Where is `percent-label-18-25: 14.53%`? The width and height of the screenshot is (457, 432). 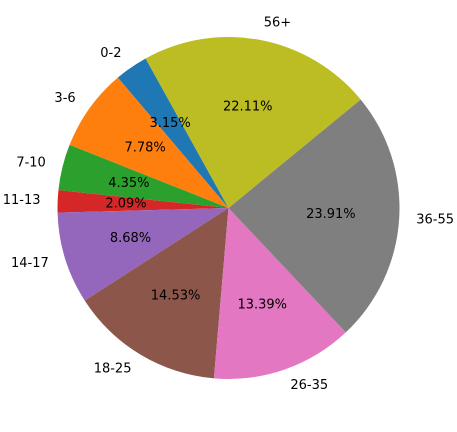
percent-label-18-25: 14.53% is located at coordinates (176, 295).